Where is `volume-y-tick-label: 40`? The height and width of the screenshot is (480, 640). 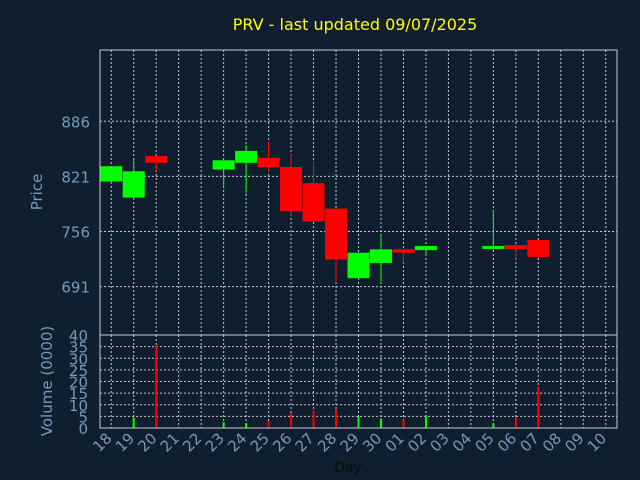
volume-y-tick-label: 40 is located at coordinates (78, 336).